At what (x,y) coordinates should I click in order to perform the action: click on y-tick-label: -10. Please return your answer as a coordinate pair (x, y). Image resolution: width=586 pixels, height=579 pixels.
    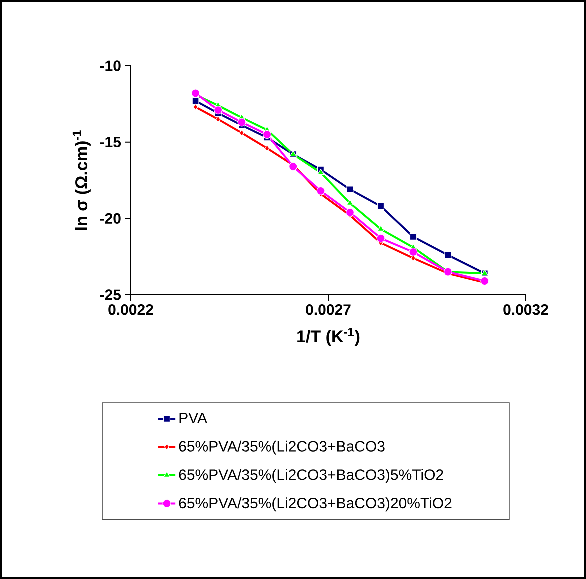
    Looking at the image, I should click on (110, 66).